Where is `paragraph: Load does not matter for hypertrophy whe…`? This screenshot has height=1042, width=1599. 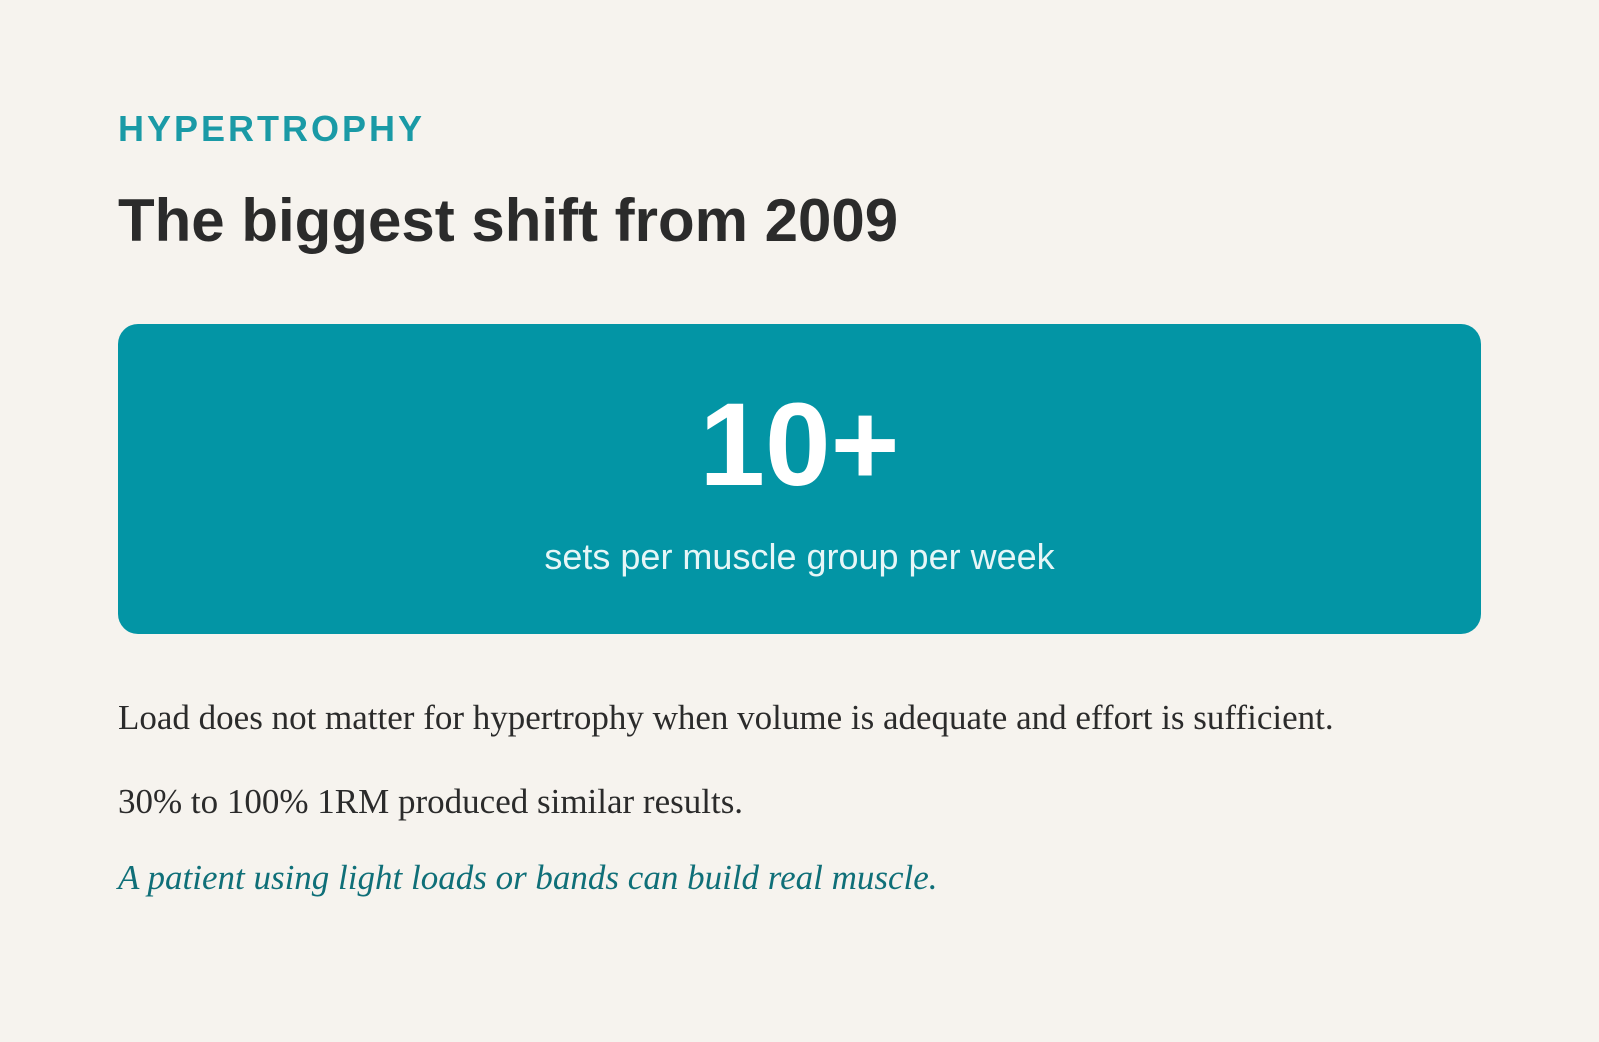
paragraph: Load does not matter for hypertrophy whe… is located at coordinates (726, 717).